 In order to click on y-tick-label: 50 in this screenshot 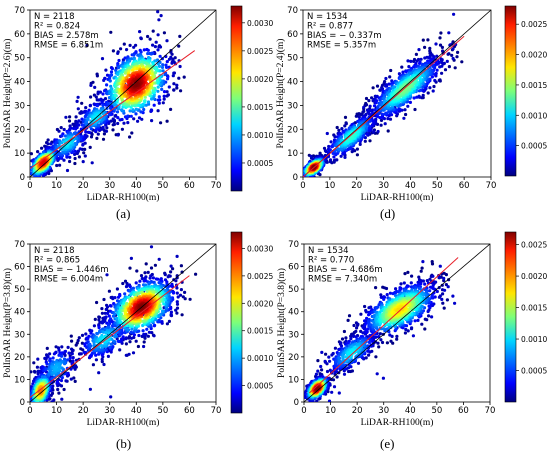, I will do `click(292, 59)`.